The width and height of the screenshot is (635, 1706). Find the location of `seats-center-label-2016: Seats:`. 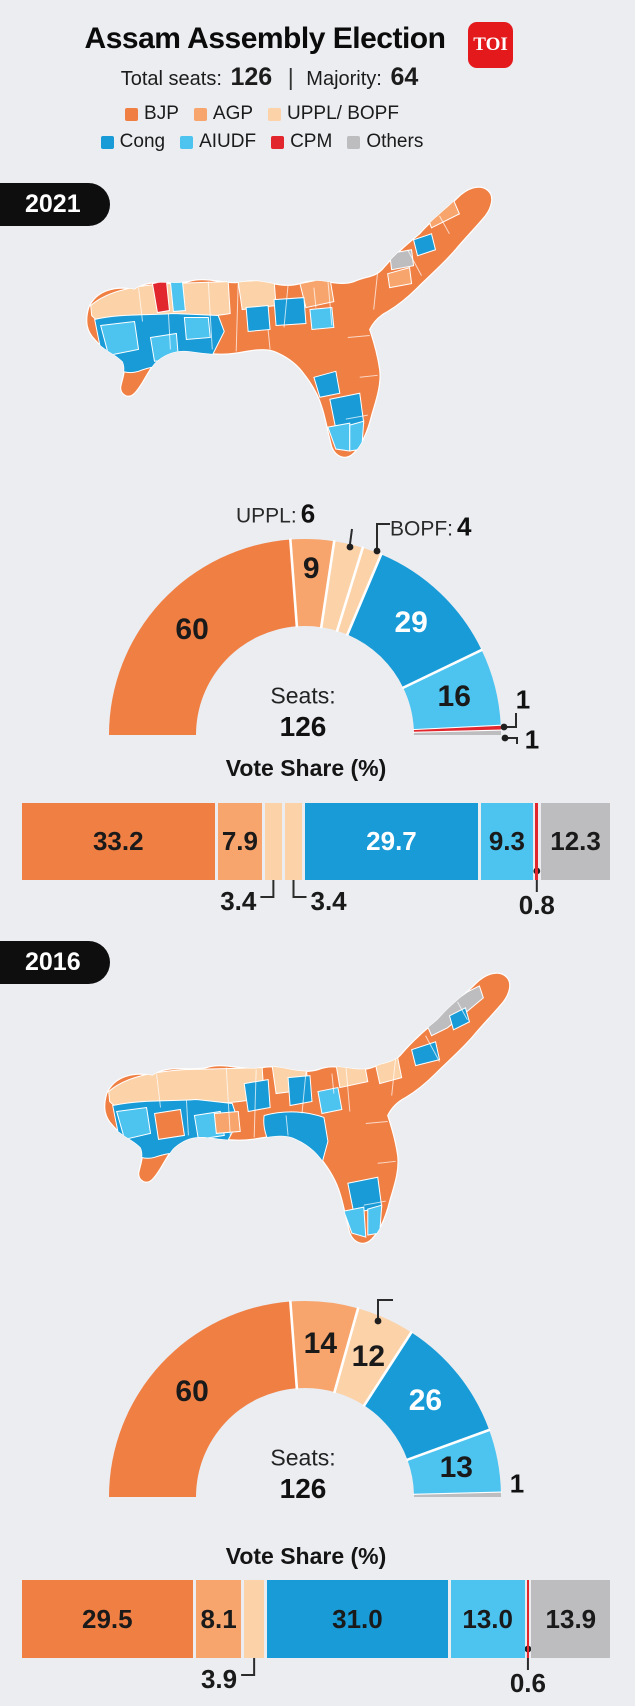

seats-center-label-2016: Seats: is located at coordinates (303, 1457).